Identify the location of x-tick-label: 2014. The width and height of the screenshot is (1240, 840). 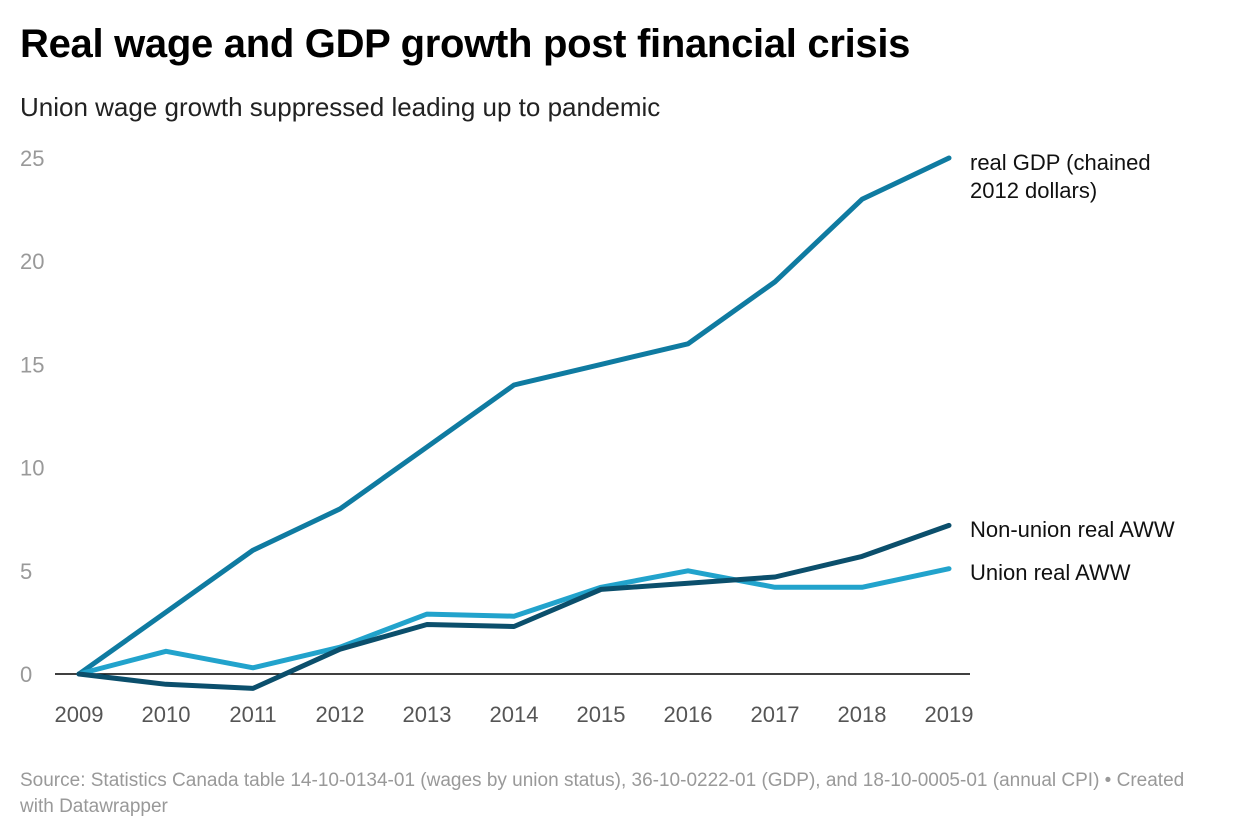
(514, 714).